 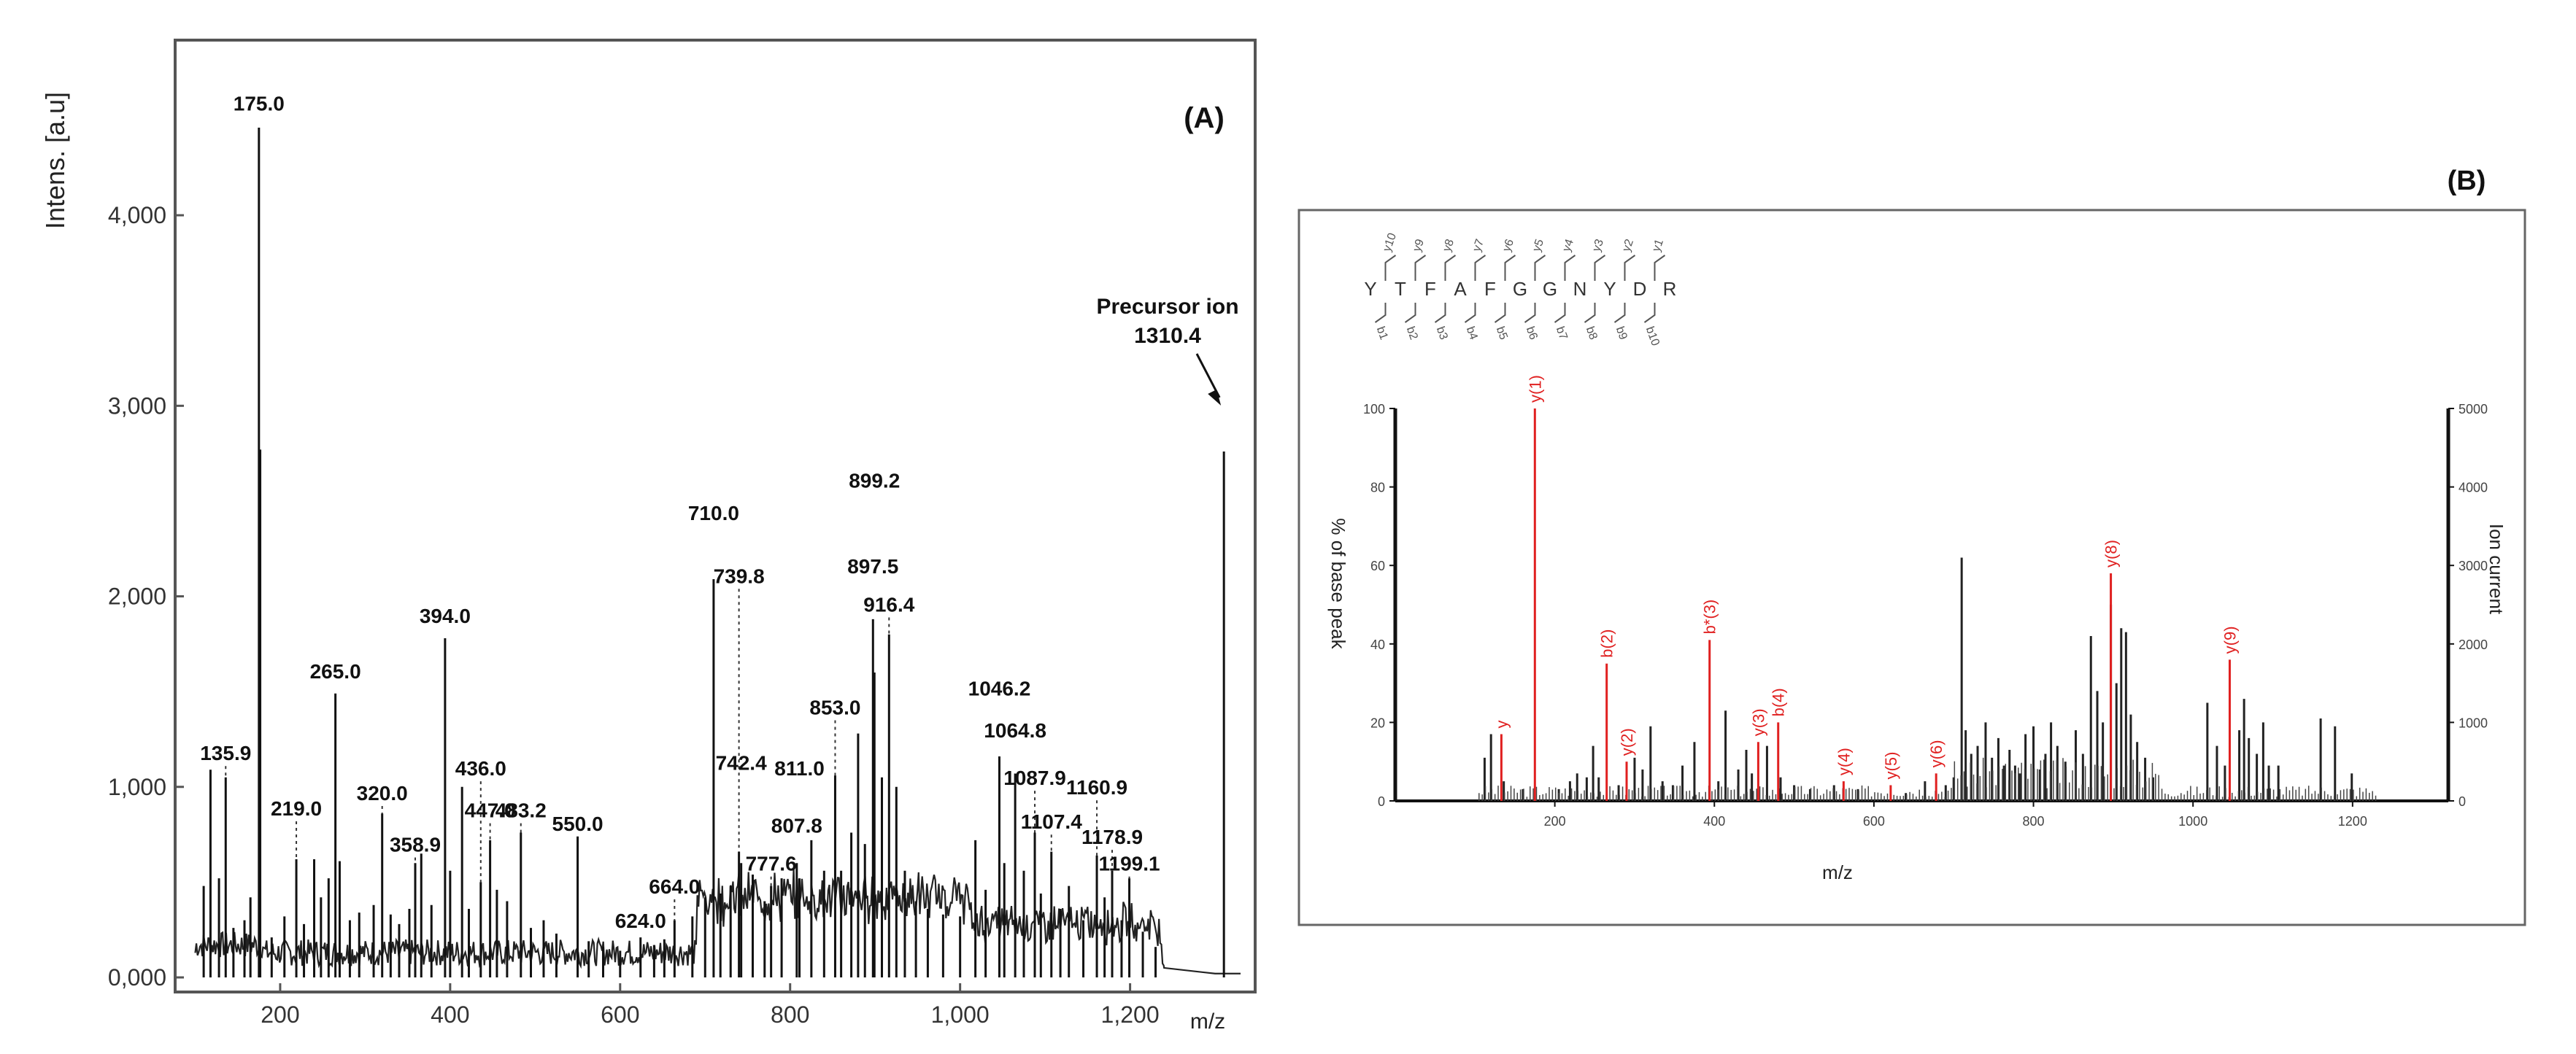 What do you see at coordinates (1377, 488) in the screenshot?
I see `b-ytick-label: 80` at bounding box center [1377, 488].